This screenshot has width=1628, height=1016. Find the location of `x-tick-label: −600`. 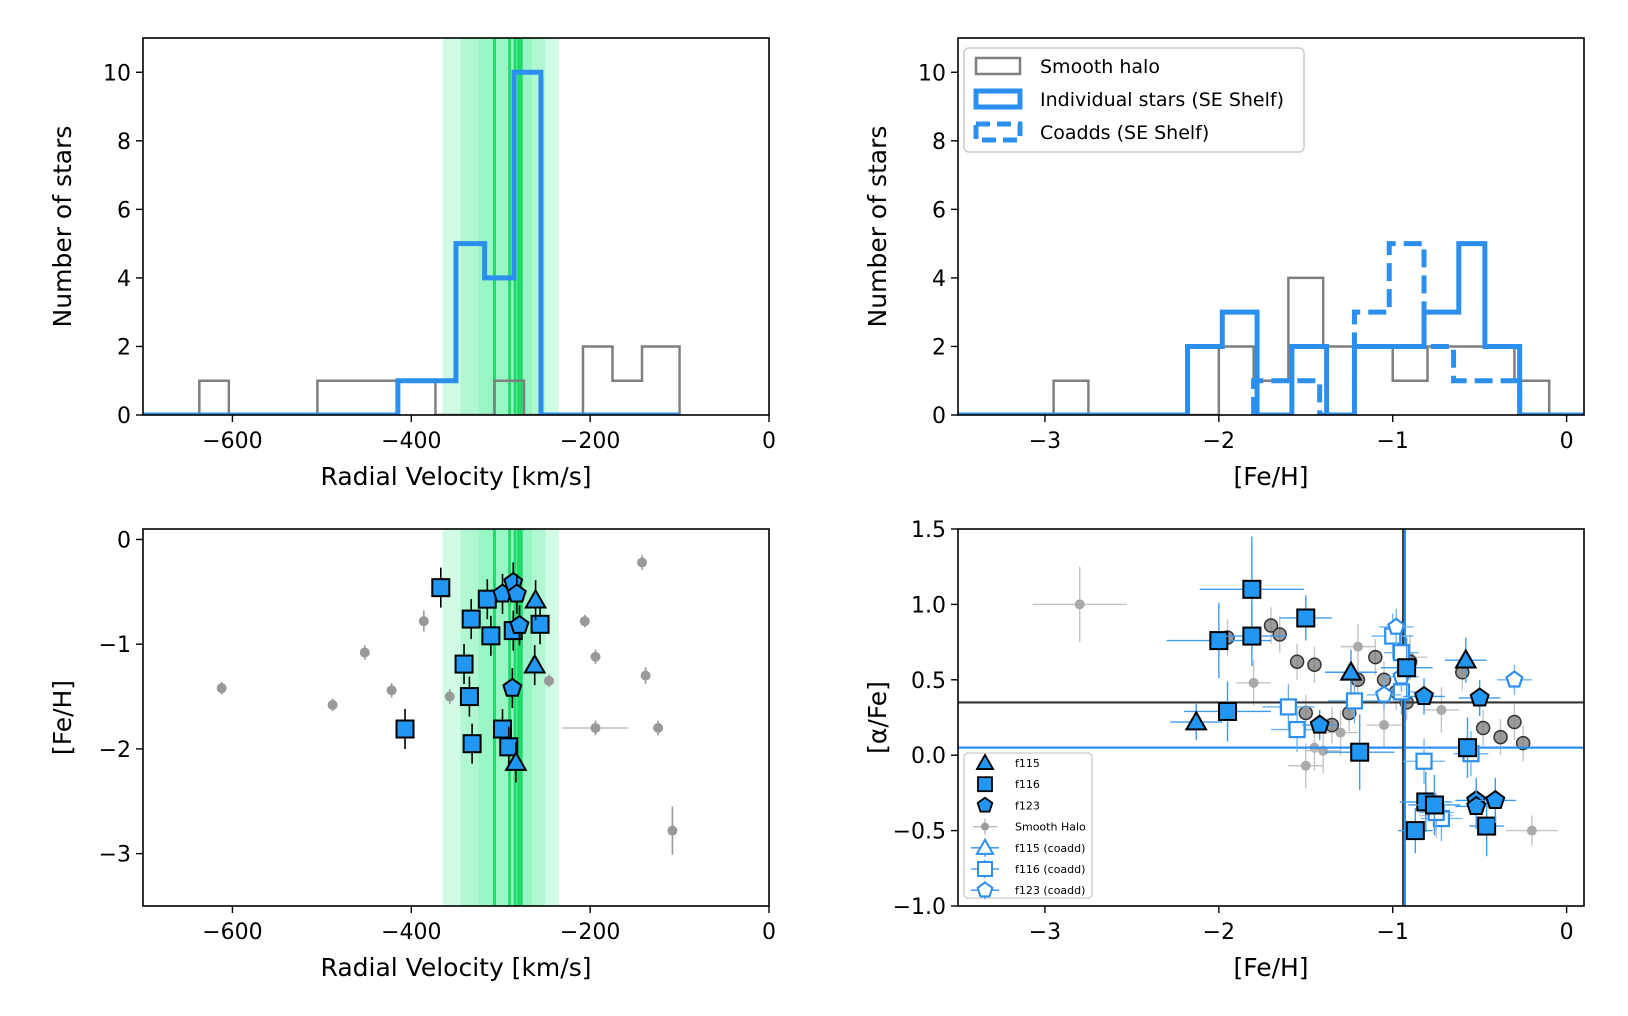

x-tick-label: −600 is located at coordinates (232, 441).